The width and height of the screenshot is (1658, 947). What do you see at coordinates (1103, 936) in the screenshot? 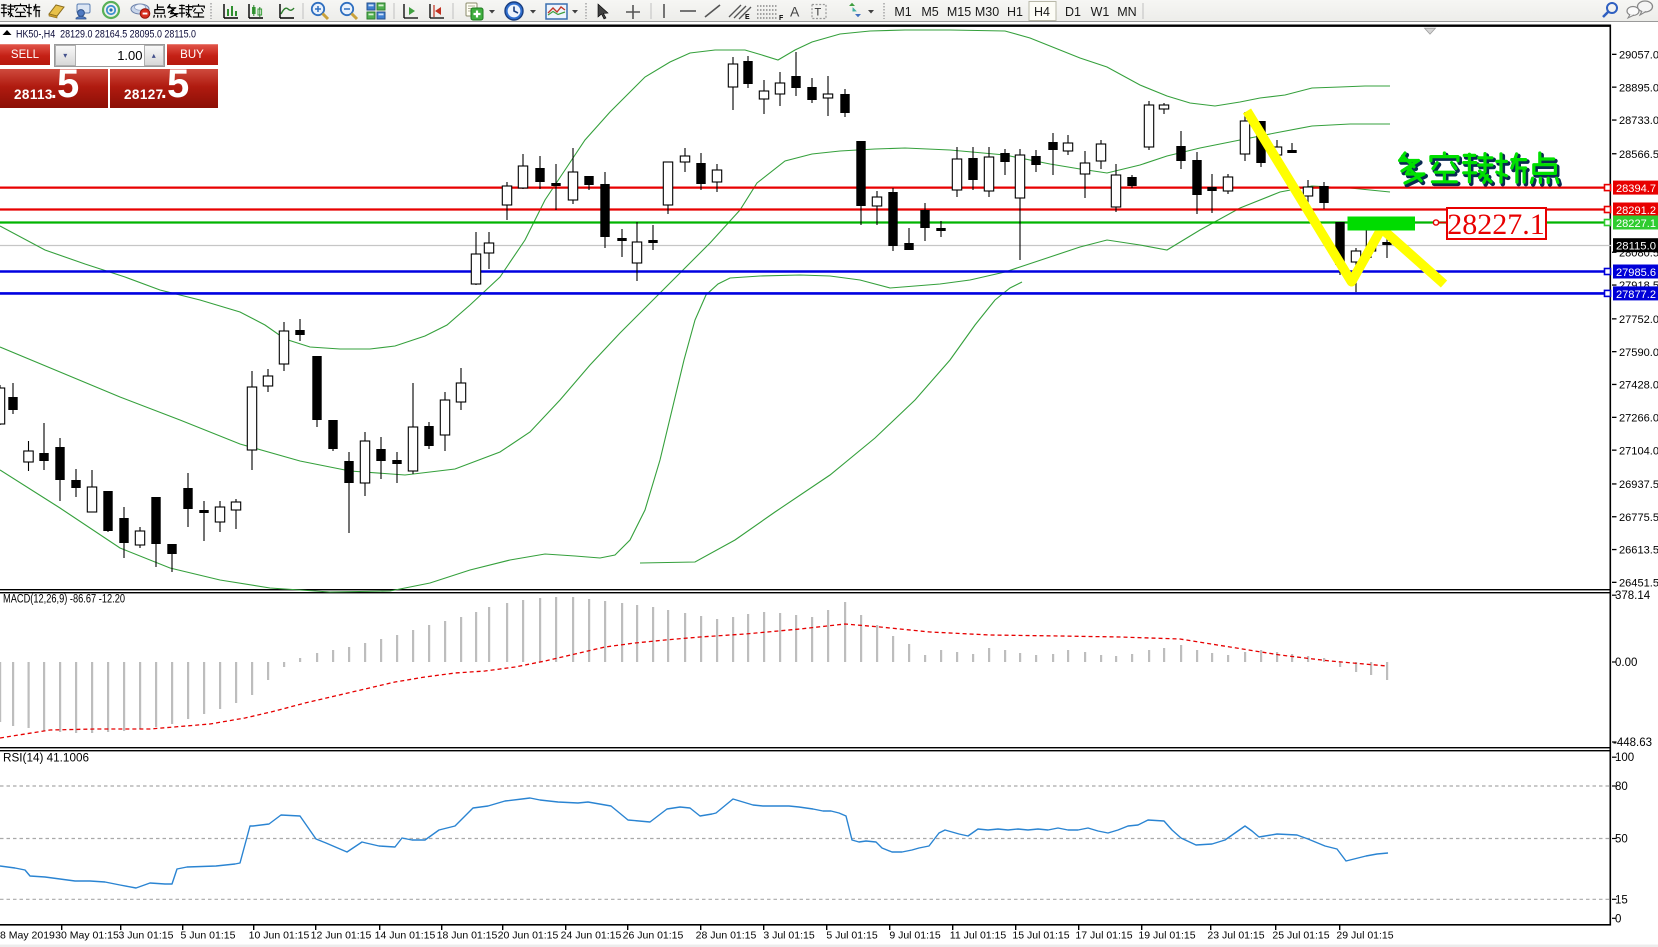
I see `svg-text: 17 Jul 01:15` at bounding box center [1103, 936].